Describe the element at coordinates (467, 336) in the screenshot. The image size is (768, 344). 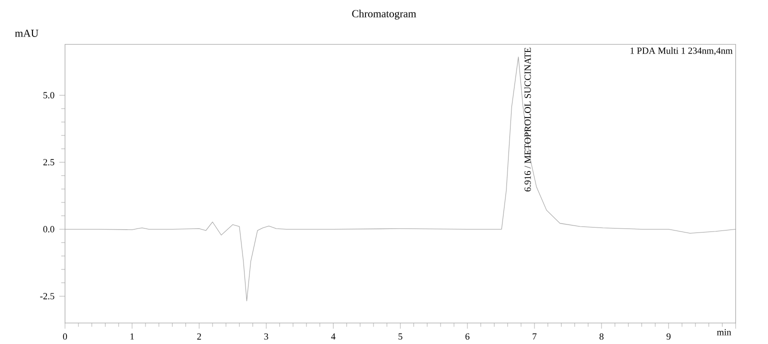
I see `x-tick-label: 6` at that location.